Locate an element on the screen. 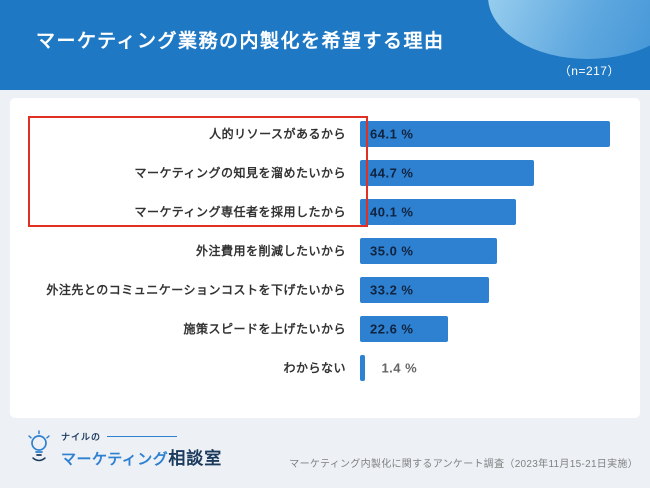 This screenshot has height=488, width=650. bar-label: マーケティング専任者を採用したから is located at coordinates (240, 212).